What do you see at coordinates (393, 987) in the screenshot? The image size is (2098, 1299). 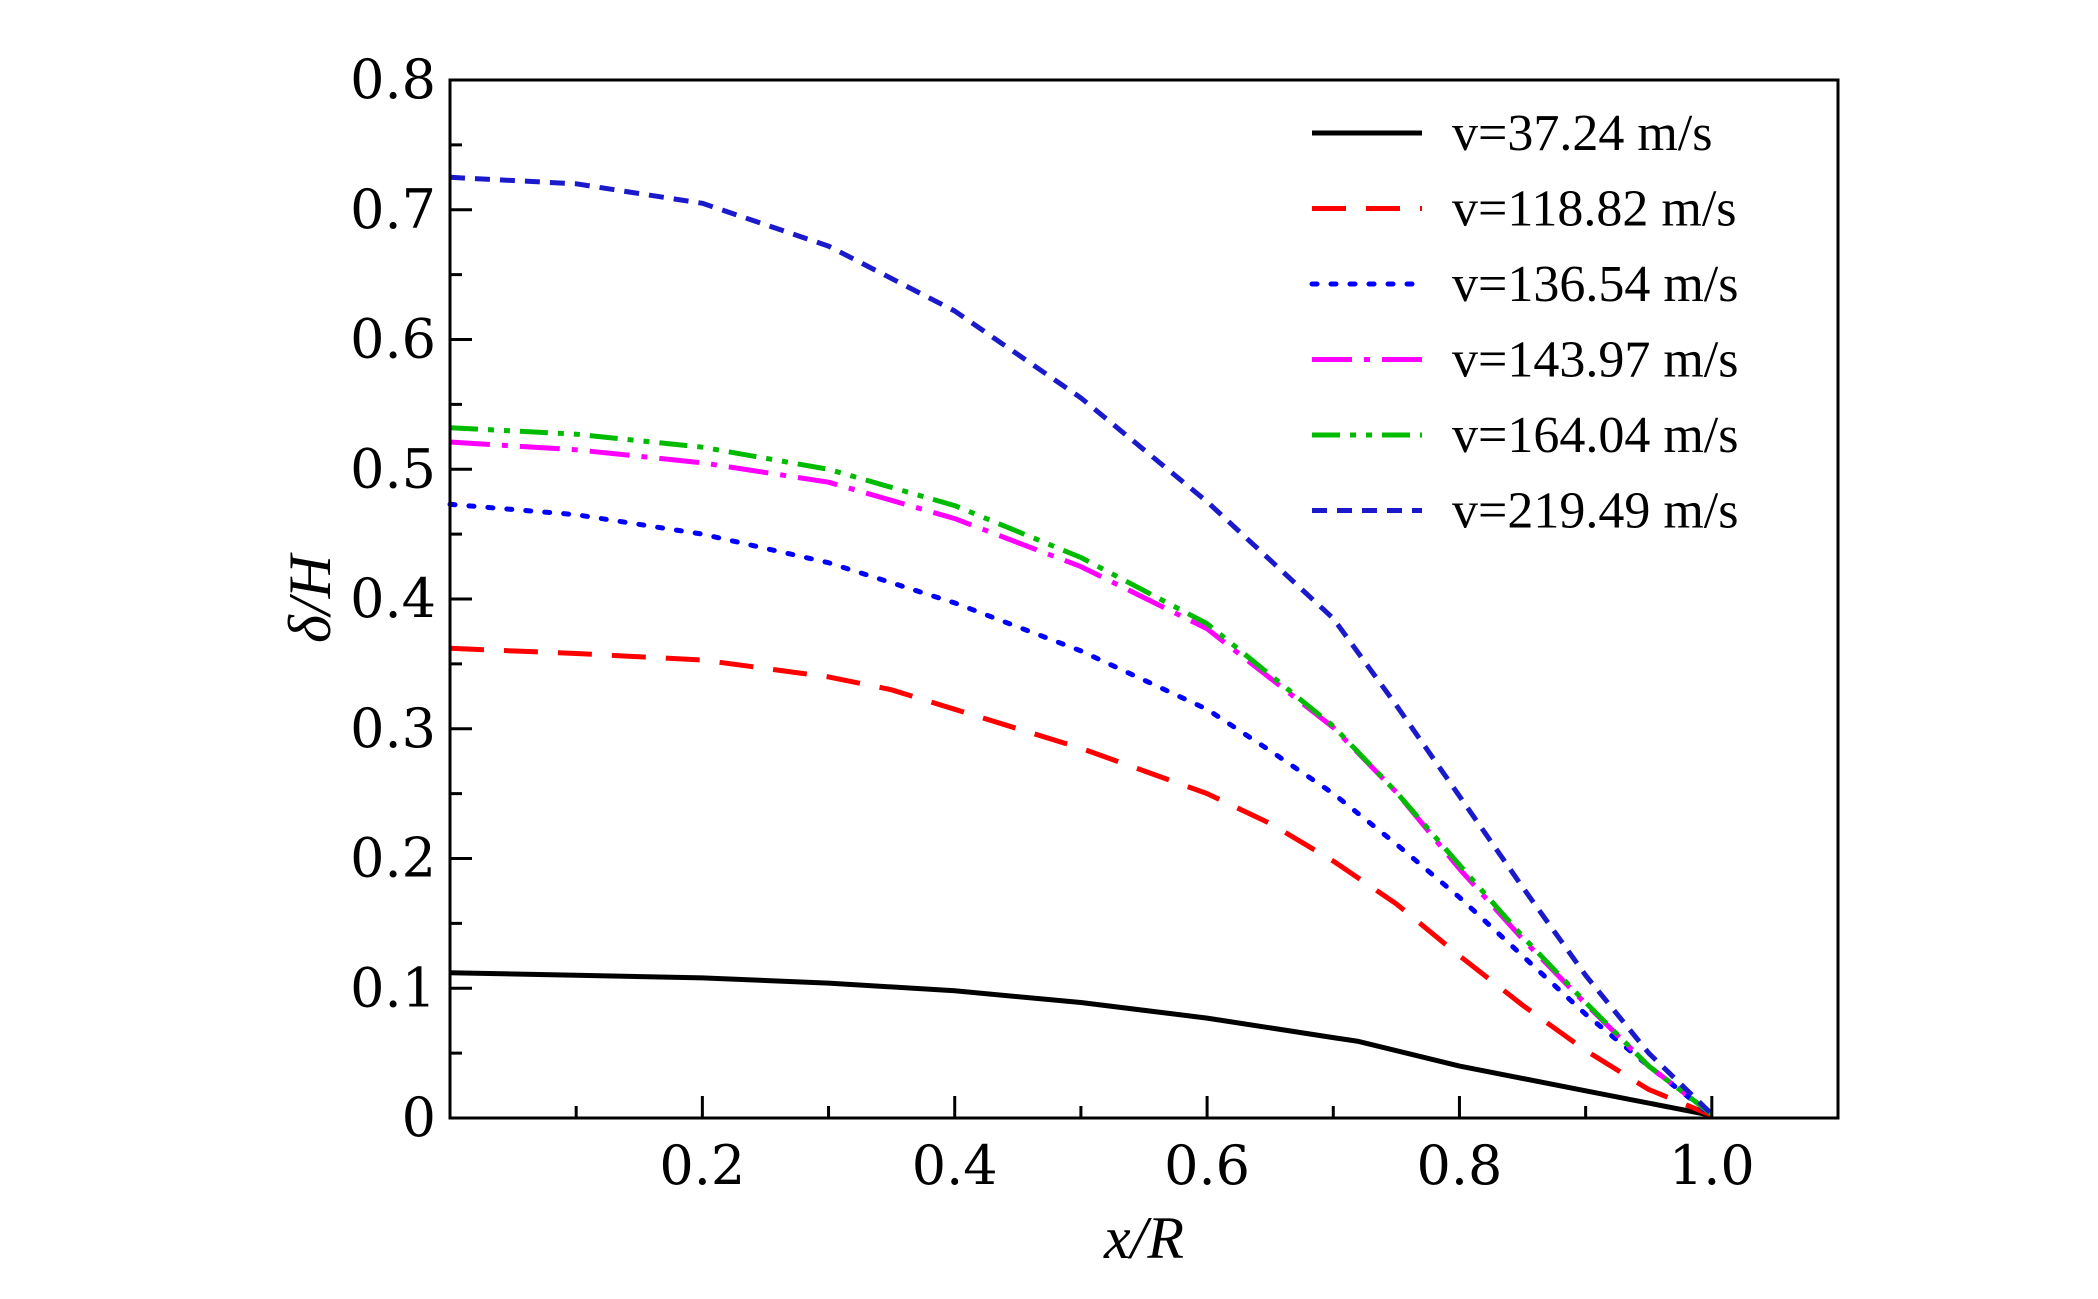 I see `y-tick-label: 0.1` at bounding box center [393, 987].